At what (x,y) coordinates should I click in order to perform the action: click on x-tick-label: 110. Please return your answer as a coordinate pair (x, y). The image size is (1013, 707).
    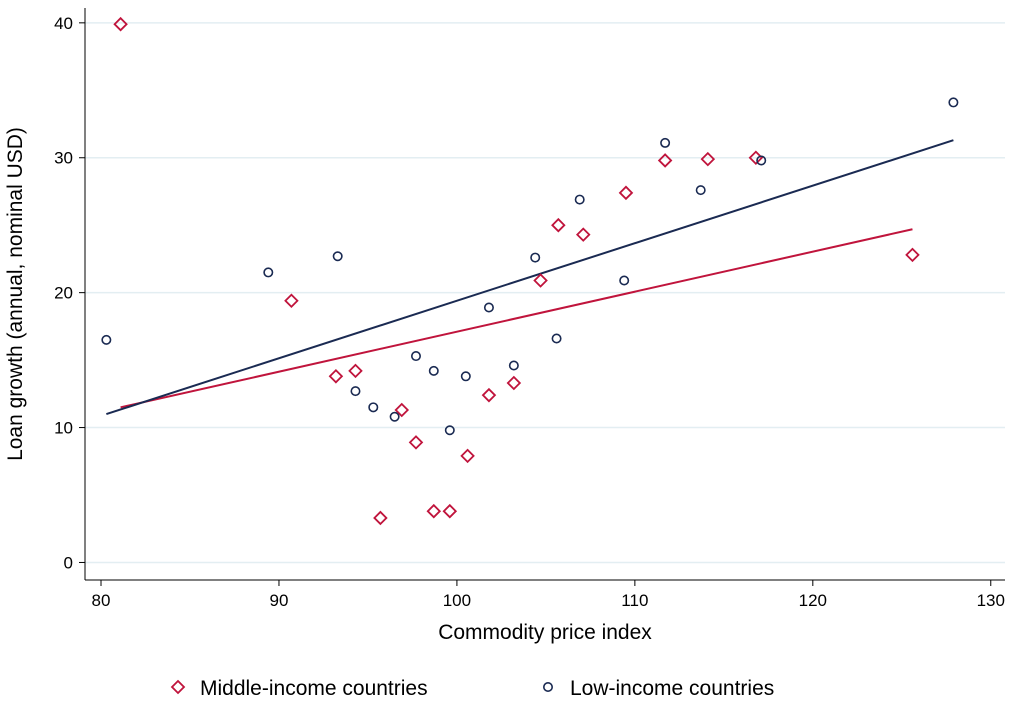
    Looking at the image, I should click on (634, 600).